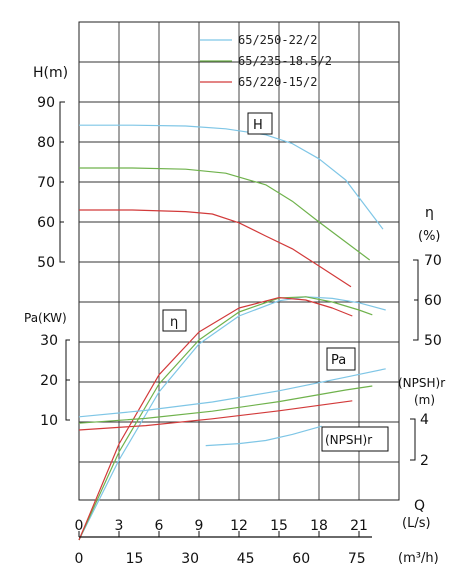 The width and height of the screenshot is (471, 580). Describe the element at coordinates (135, 559) in the screenshot. I see `q-m3h-tick-label: 15` at that location.